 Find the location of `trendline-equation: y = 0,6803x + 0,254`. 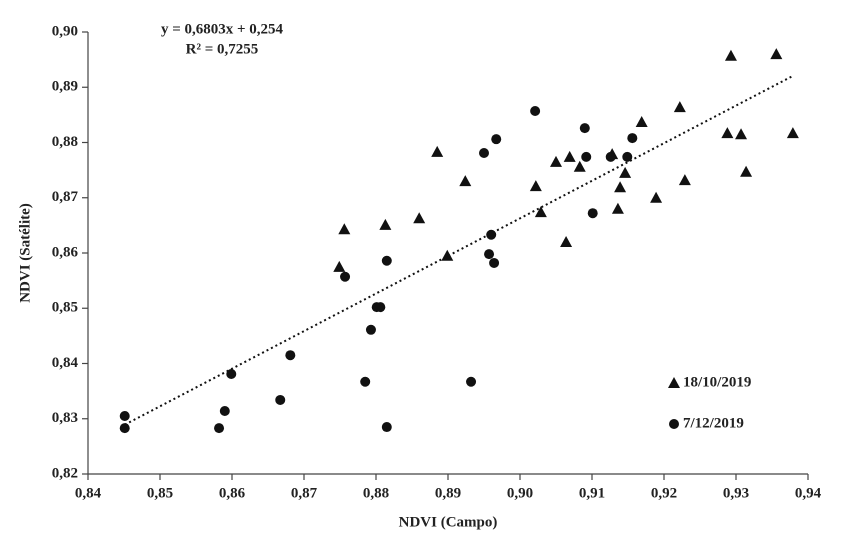

trendline-equation: y = 0,6803x + 0,254 is located at coordinates (222, 29).